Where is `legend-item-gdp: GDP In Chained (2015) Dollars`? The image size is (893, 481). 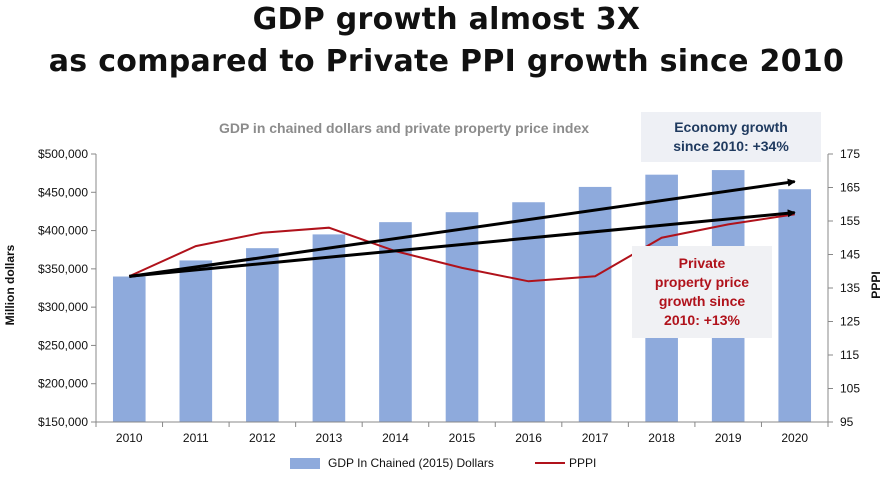
legend-item-gdp: GDP In Chained (2015) Dollars is located at coordinates (392, 463).